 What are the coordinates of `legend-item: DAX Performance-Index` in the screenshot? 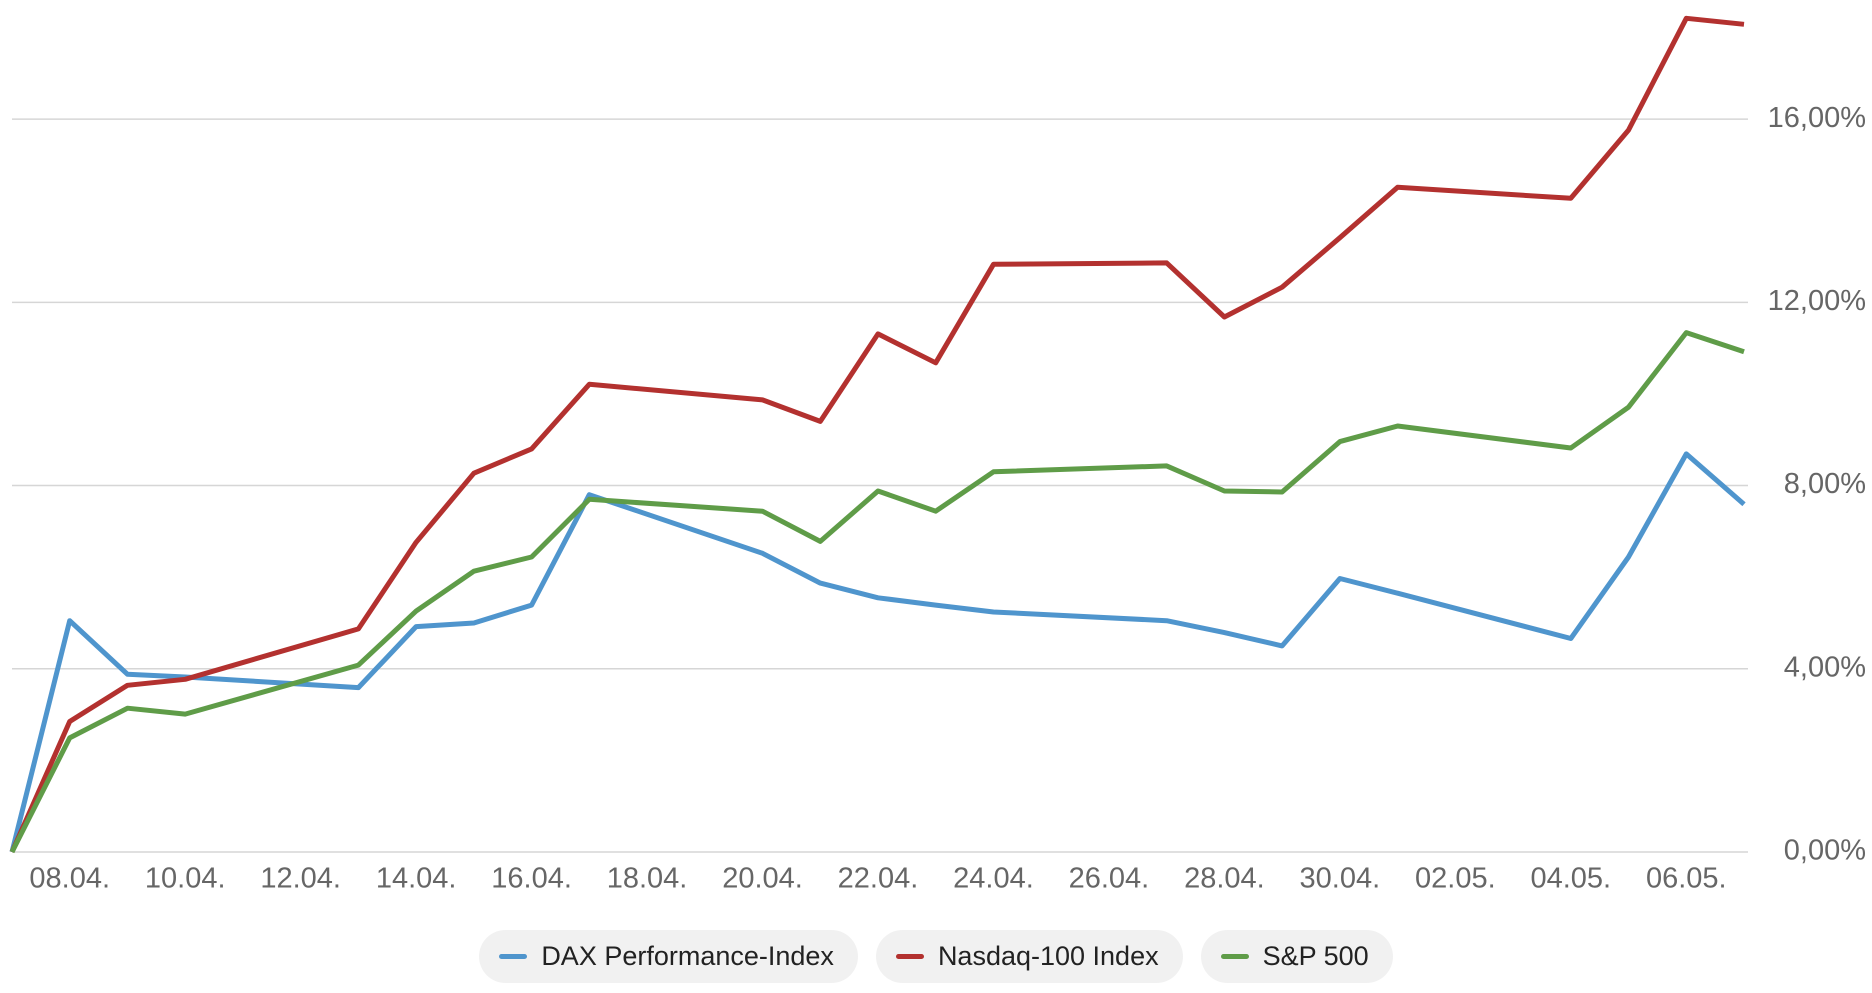 It's located at (668, 956).